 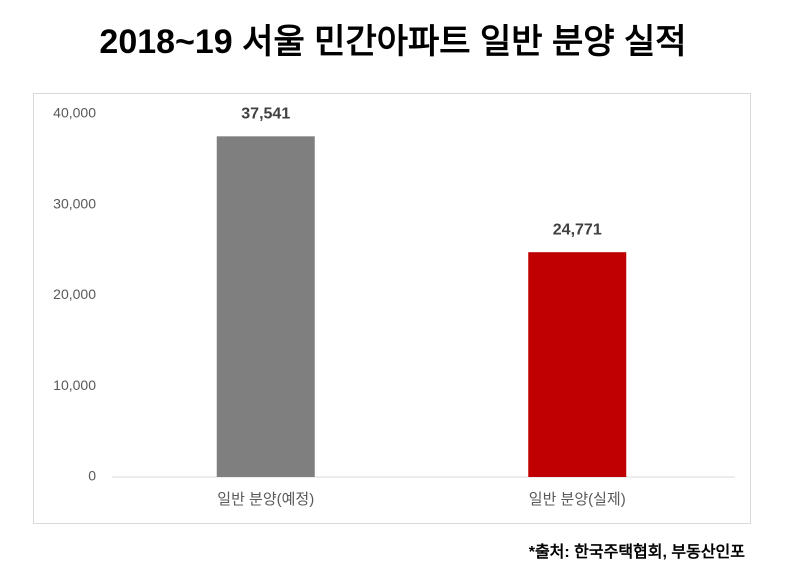 What do you see at coordinates (74, 113) in the screenshot?
I see `y-tick-label: 40,000` at bounding box center [74, 113].